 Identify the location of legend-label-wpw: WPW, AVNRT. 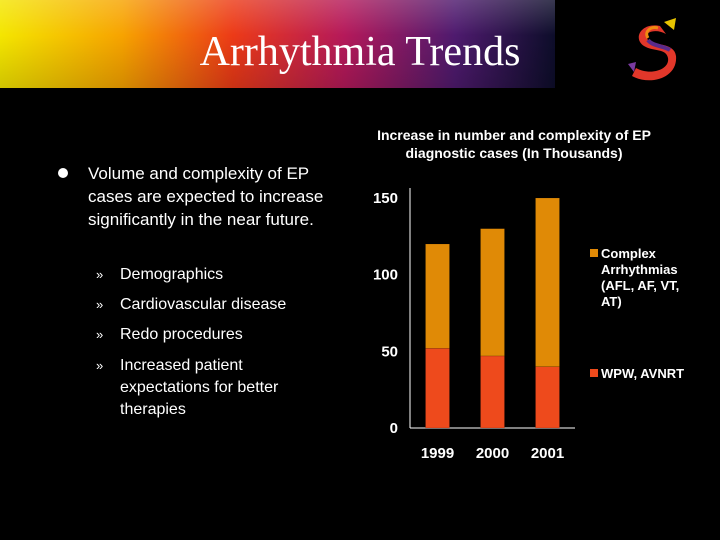
(642, 373).